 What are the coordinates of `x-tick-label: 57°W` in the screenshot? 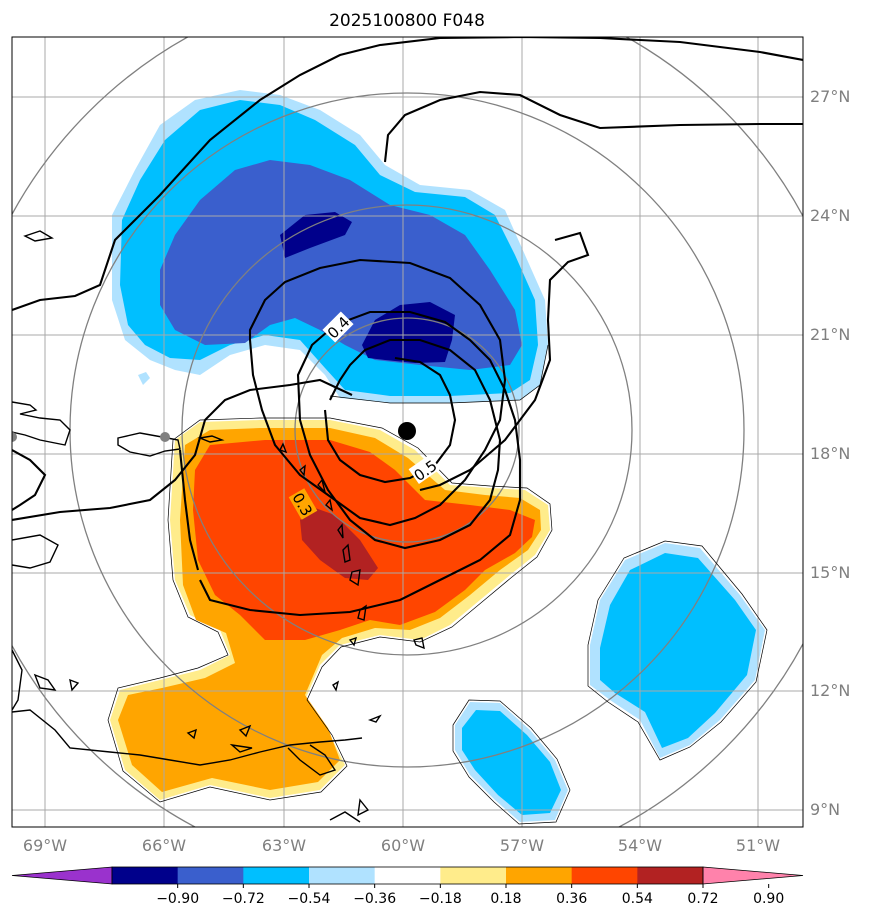 It's located at (522, 845).